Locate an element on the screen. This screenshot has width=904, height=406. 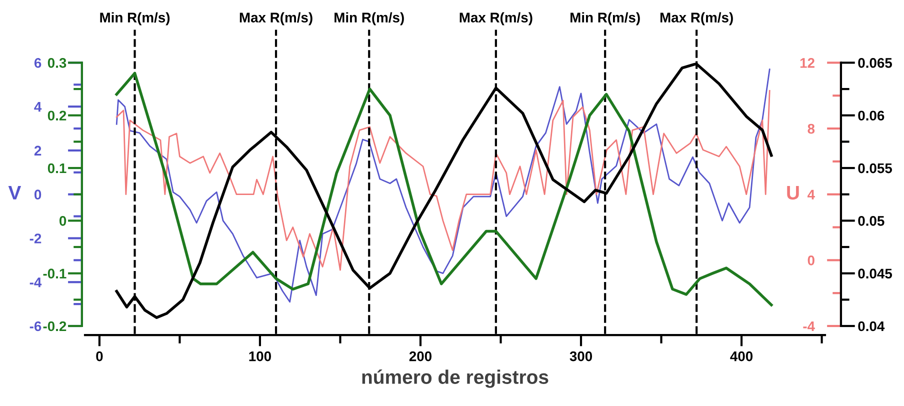
y2-tick-label: 0.065 is located at coordinates (875, 63).